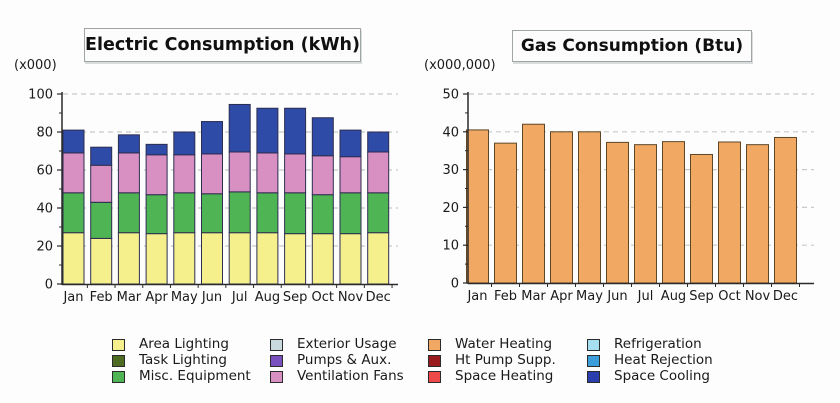 The image size is (840, 403). I want to click on legend-item: Ht Pump Supp., so click(492, 360).